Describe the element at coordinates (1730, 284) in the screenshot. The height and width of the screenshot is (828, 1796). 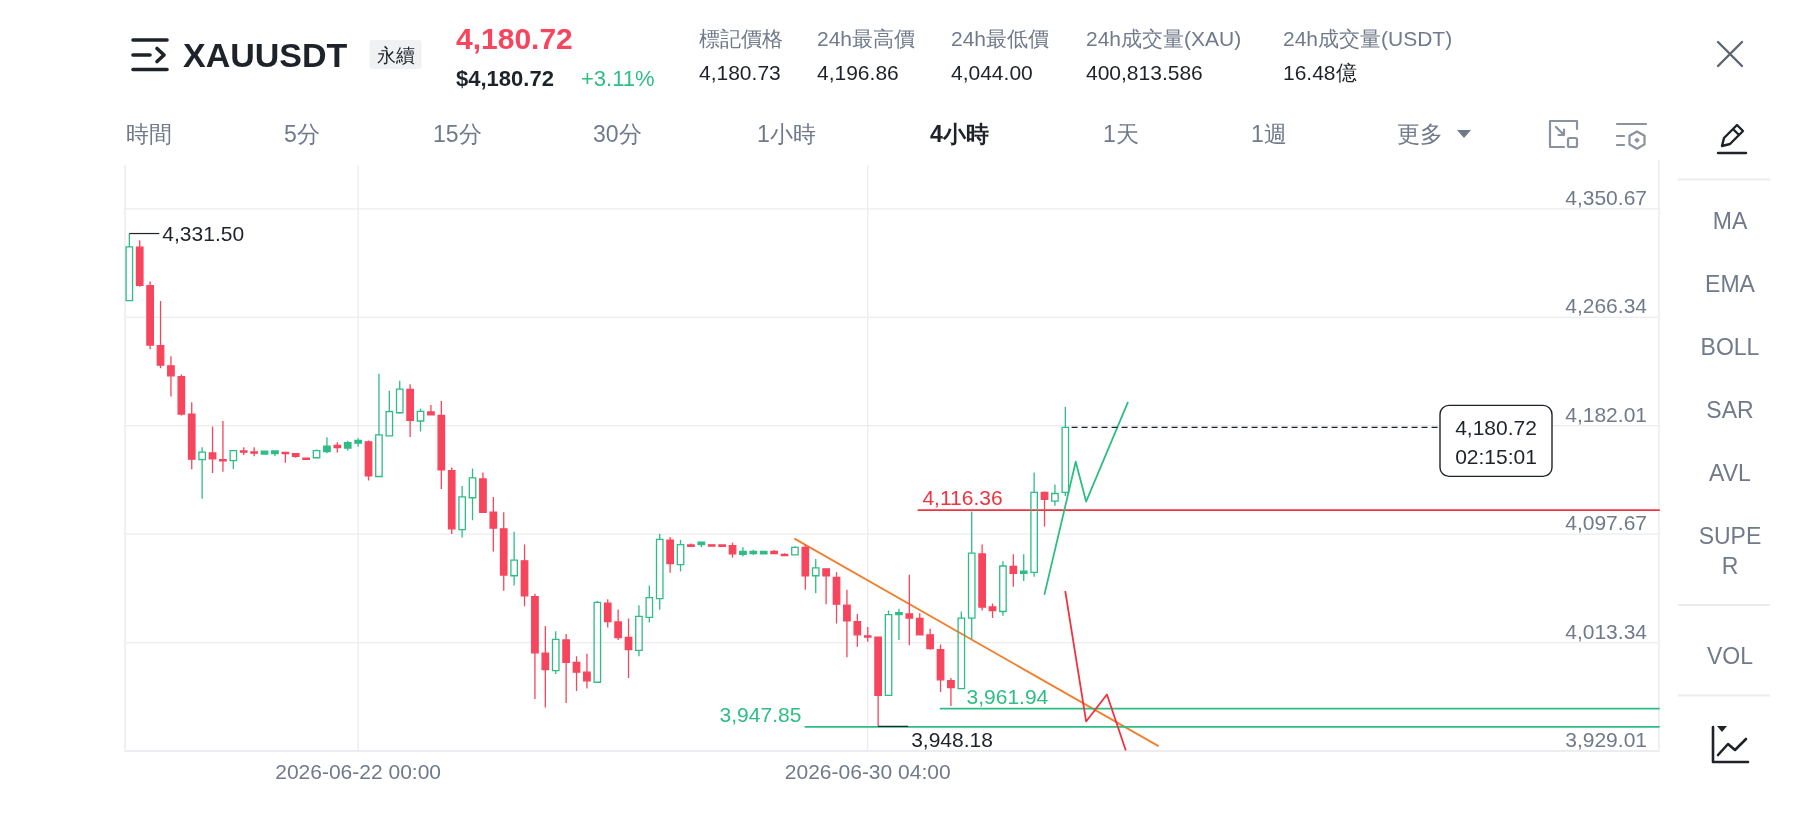
I see `text: EMA` at that location.